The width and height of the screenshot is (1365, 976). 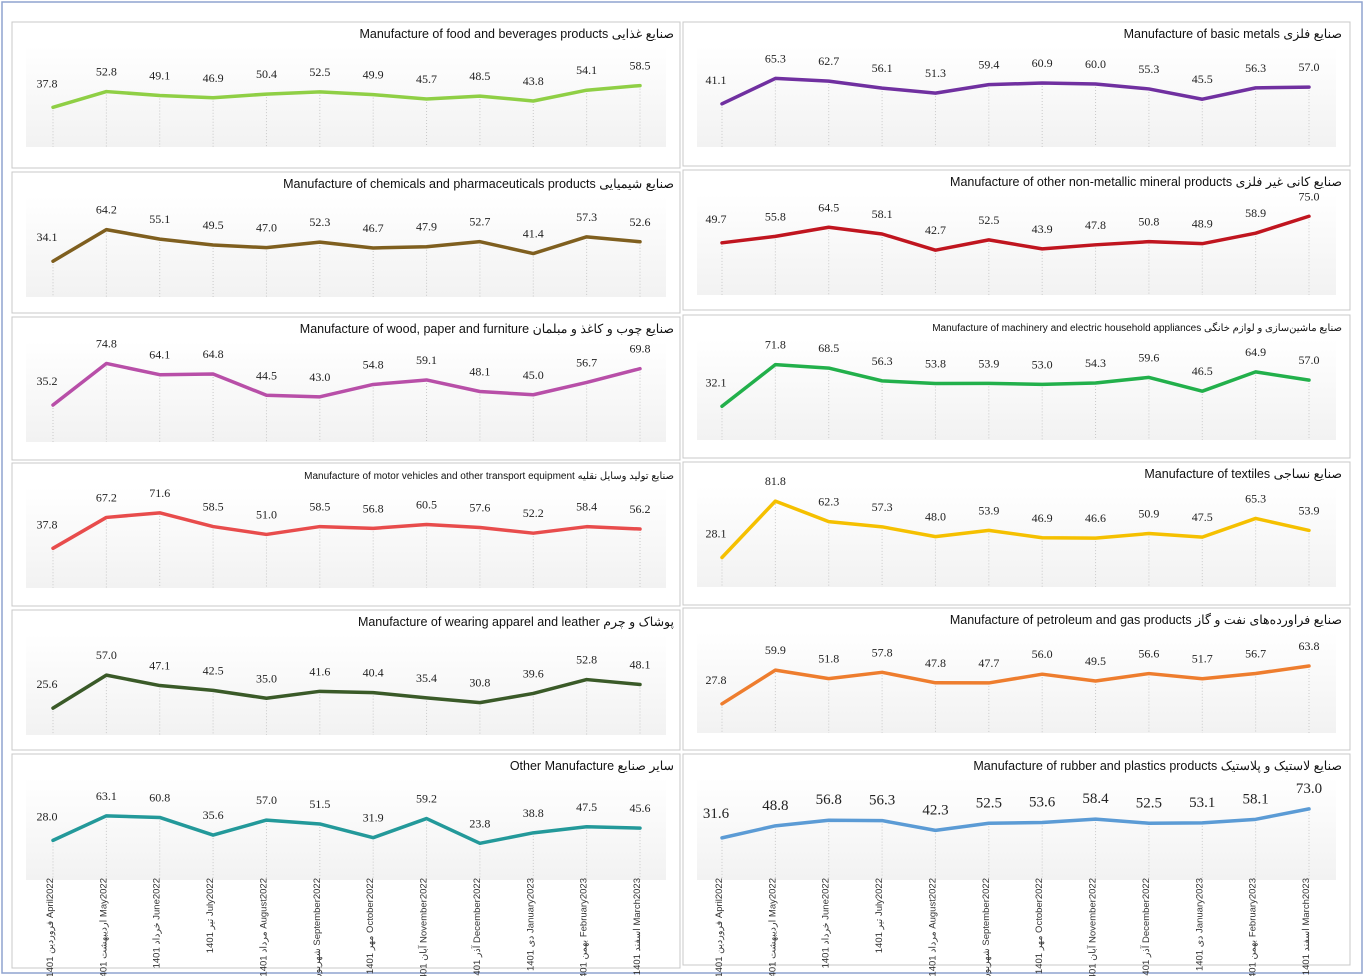 What do you see at coordinates (533, 813) in the screenshot?
I see `value-label: 38.8` at bounding box center [533, 813].